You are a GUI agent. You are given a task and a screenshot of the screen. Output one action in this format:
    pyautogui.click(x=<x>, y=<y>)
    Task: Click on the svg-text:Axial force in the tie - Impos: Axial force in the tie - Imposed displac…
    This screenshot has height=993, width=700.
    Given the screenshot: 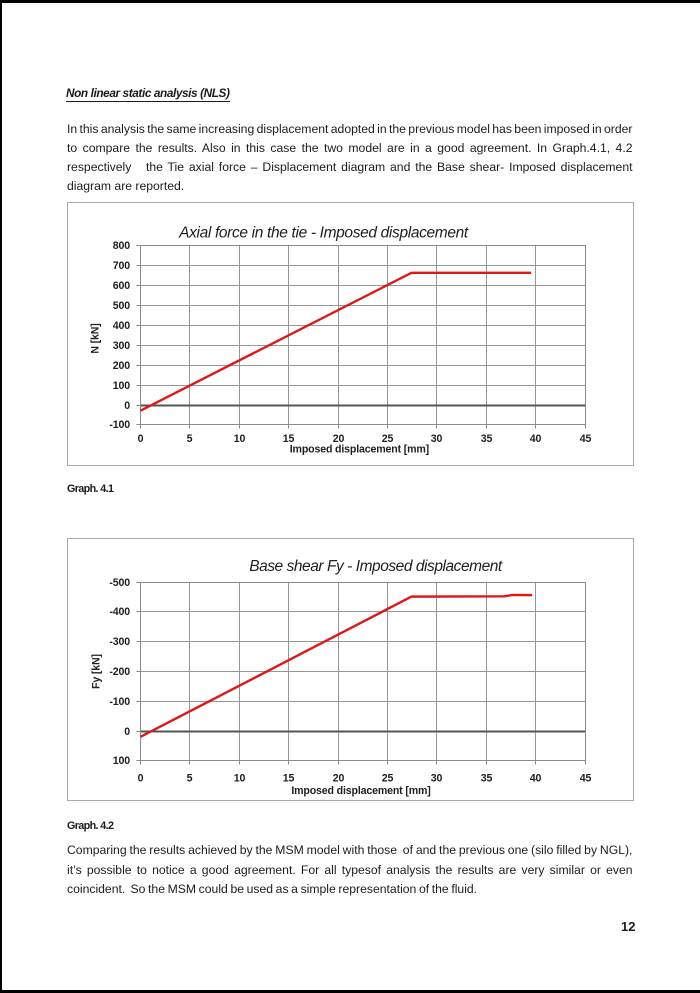 What is the action you would take?
    pyautogui.click(x=323, y=232)
    